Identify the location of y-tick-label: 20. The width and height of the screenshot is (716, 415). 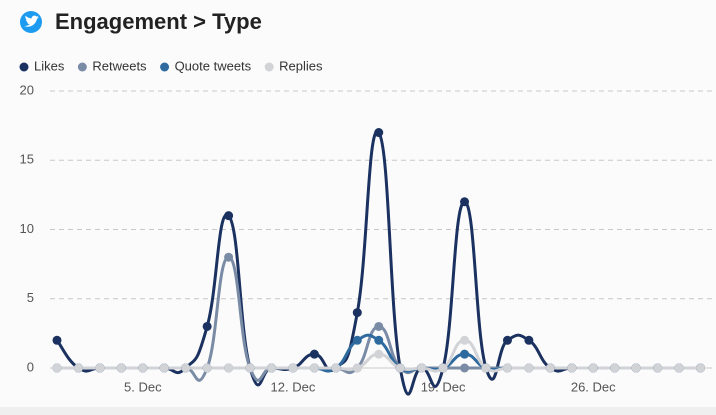
(27, 89).